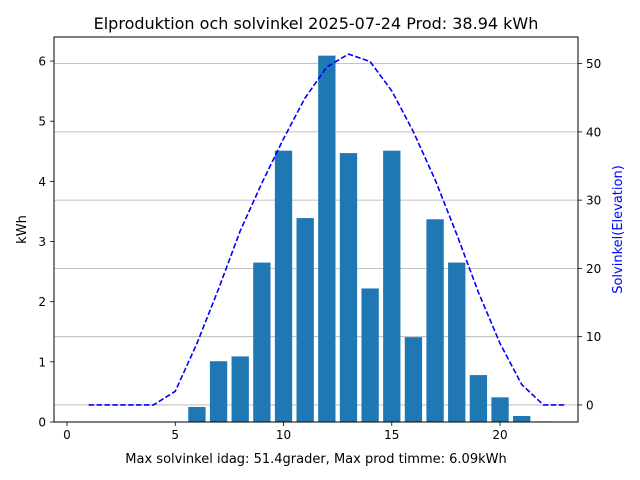 The width and height of the screenshot is (640, 480). I want to click on x-axis-ticks: 0 5 10 15 20, so click(285, 432).